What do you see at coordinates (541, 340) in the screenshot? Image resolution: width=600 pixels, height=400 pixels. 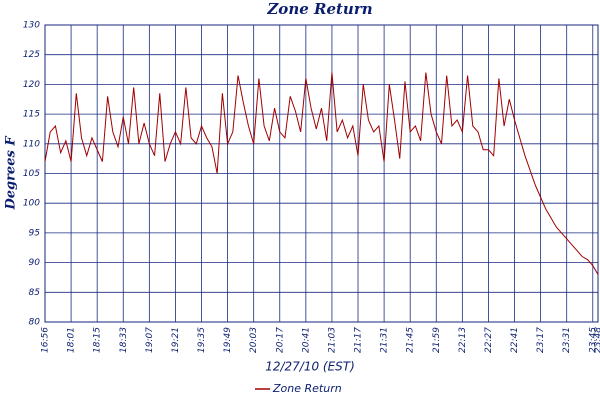 I see `x-tick-label: 23:17` at bounding box center [541, 340].